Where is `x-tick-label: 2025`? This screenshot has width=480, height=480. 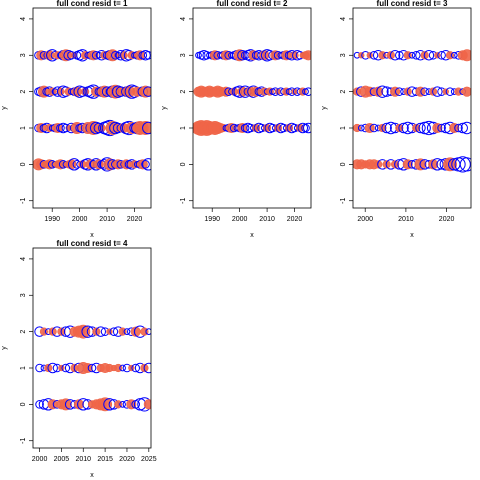 x-tick-label: 2025 is located at coordinates (149, 459).